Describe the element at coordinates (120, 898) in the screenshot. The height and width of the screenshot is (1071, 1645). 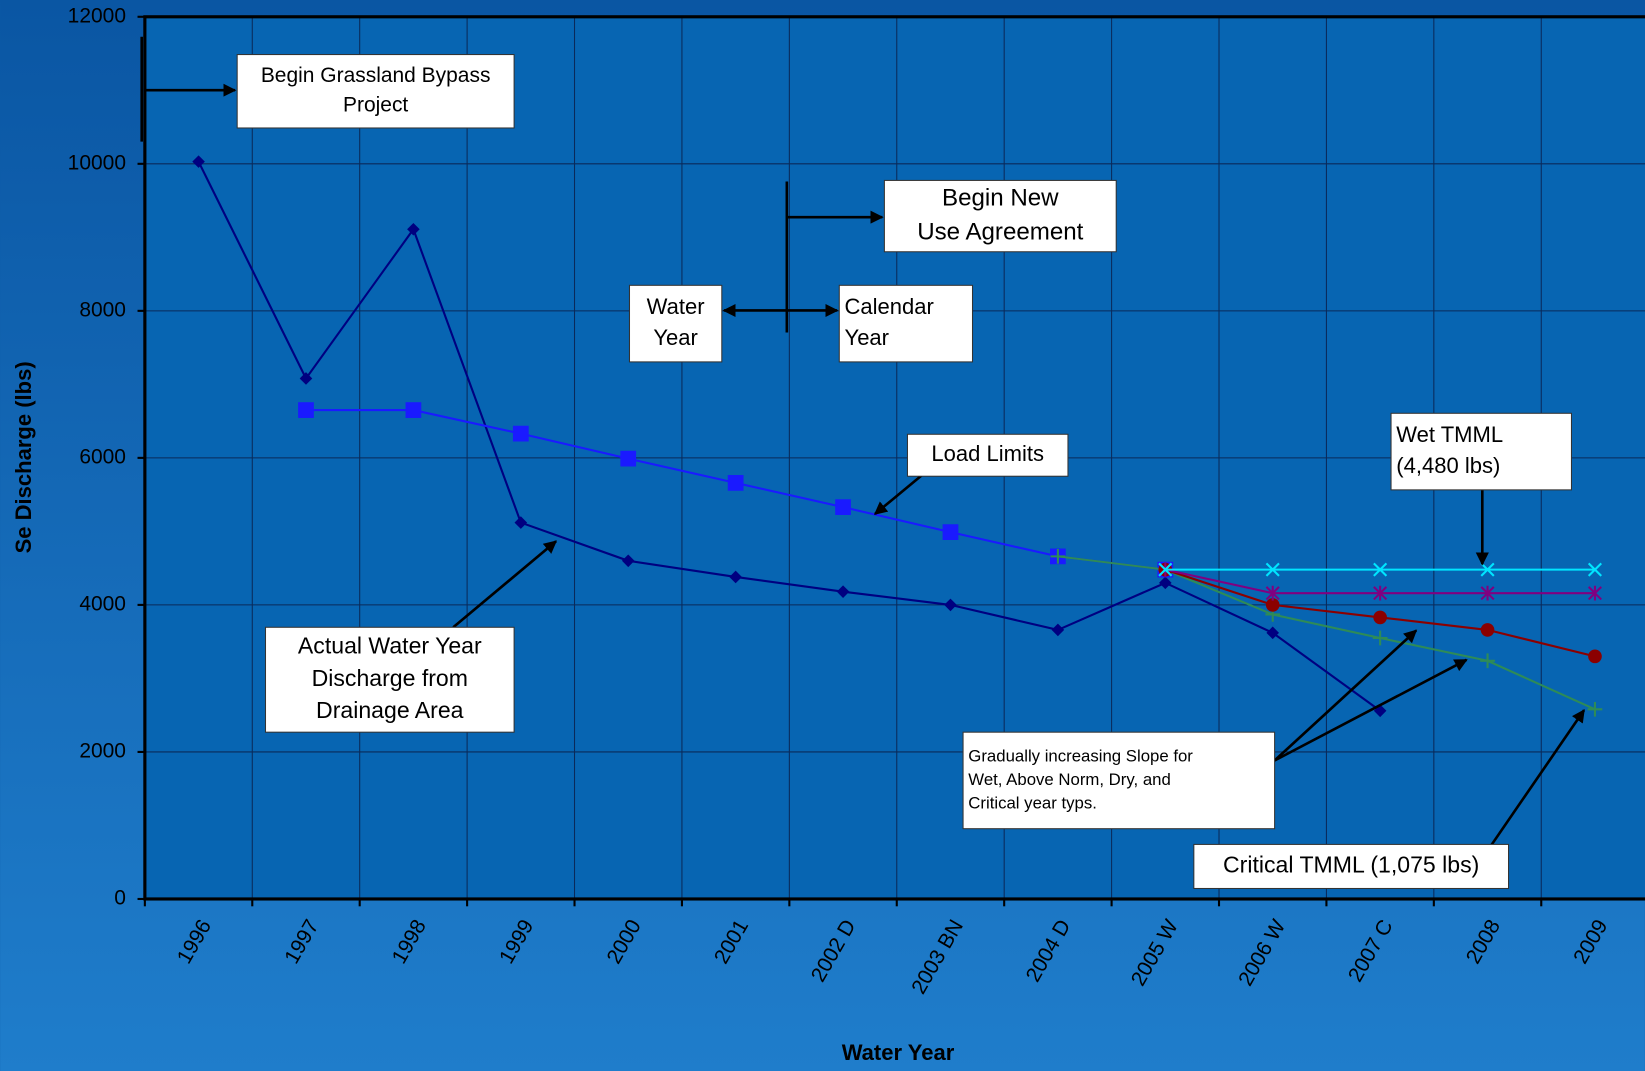
I see `y-tick-label: 0` at that location.